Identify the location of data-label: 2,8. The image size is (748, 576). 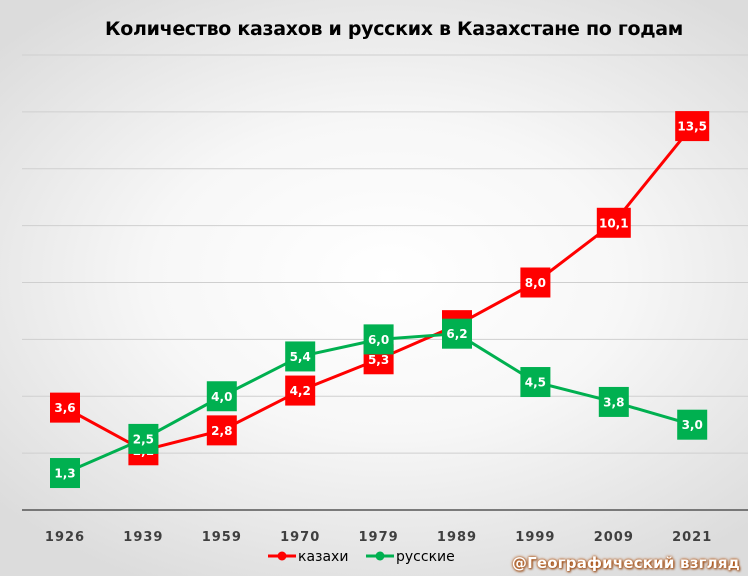
(221, 431).